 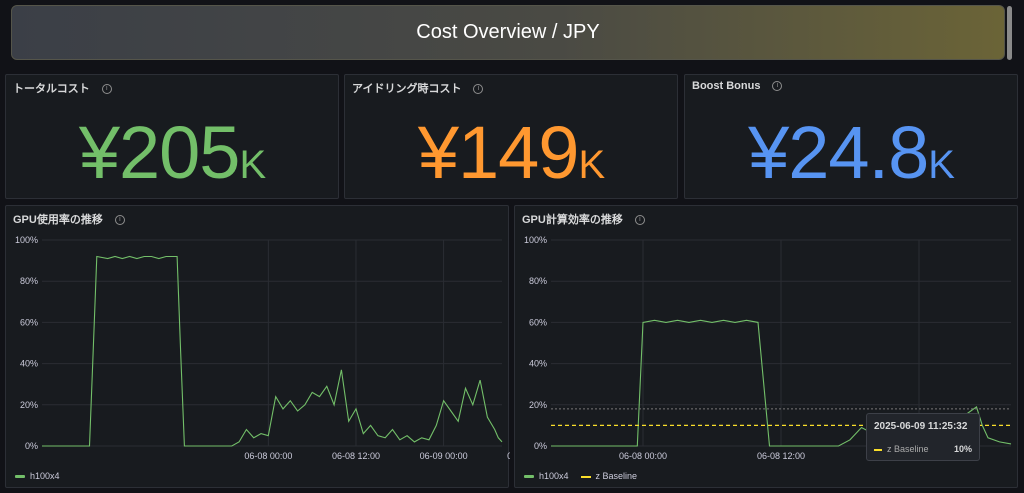 I want to click on tooltip-time: 2025-06-09 11:25:32, so click(x=921, y=426).